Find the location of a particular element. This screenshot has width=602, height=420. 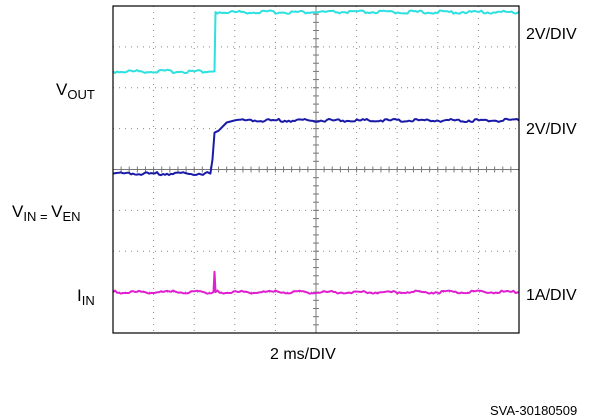

series-label-vout: VOUT is located at coordinates (75, 91).